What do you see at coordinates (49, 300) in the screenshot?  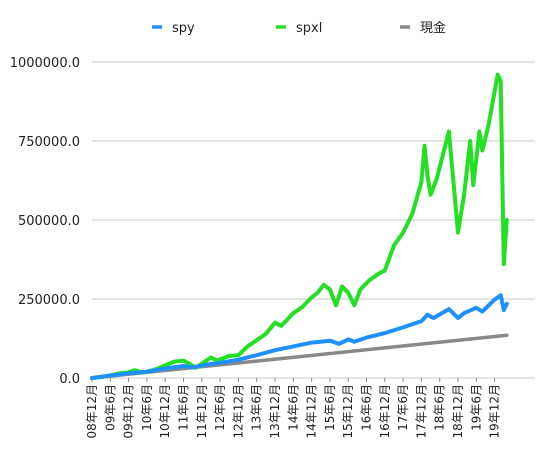 I see `y-tick-label: 250000.0` at bounding box center [49, 300].